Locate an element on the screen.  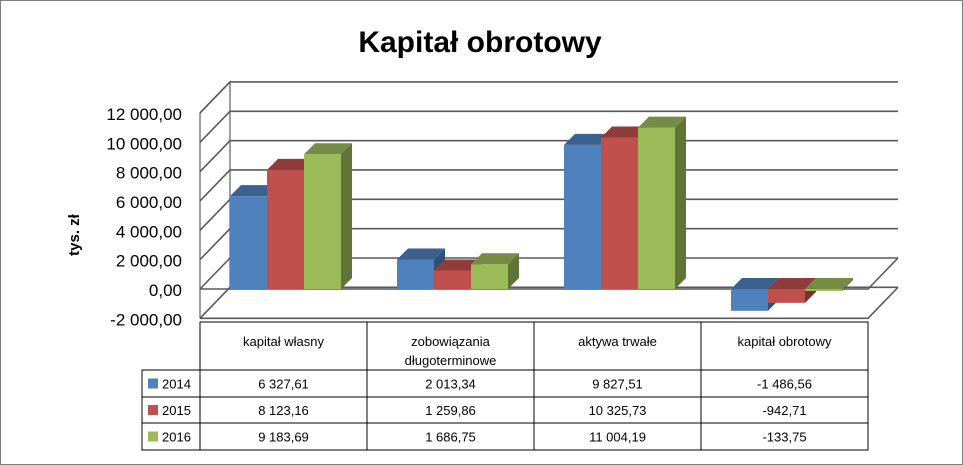
legend-swatch-2015 is located at coordinates (153, 410).